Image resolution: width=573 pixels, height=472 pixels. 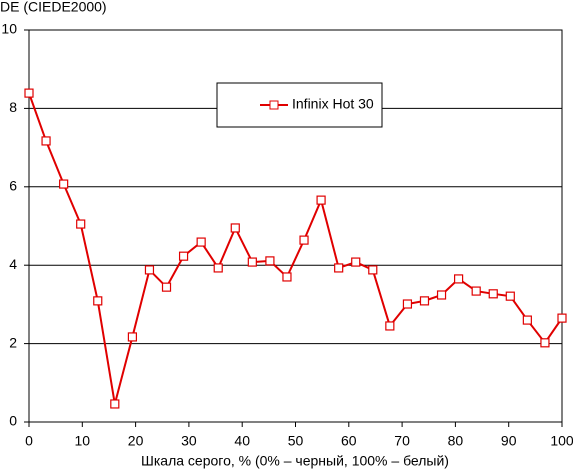 What do you see at coordinates (13, 186) in the screenshot?
I see `y-tick-label: 6` at bounding box center [13, 186].